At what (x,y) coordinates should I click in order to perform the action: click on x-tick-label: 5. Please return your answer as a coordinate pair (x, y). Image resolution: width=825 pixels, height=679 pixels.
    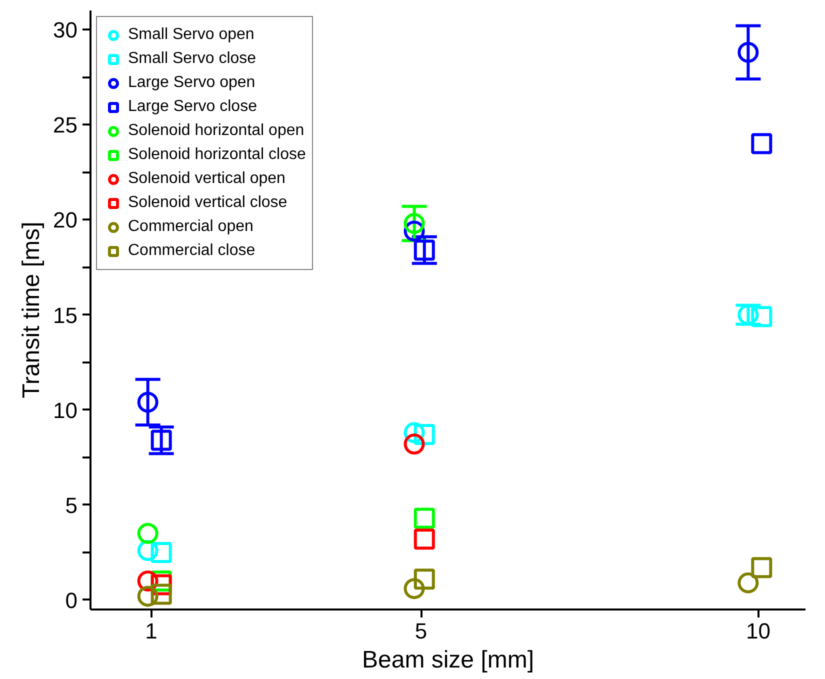
    Looking at the image, I should click on (421, 631).